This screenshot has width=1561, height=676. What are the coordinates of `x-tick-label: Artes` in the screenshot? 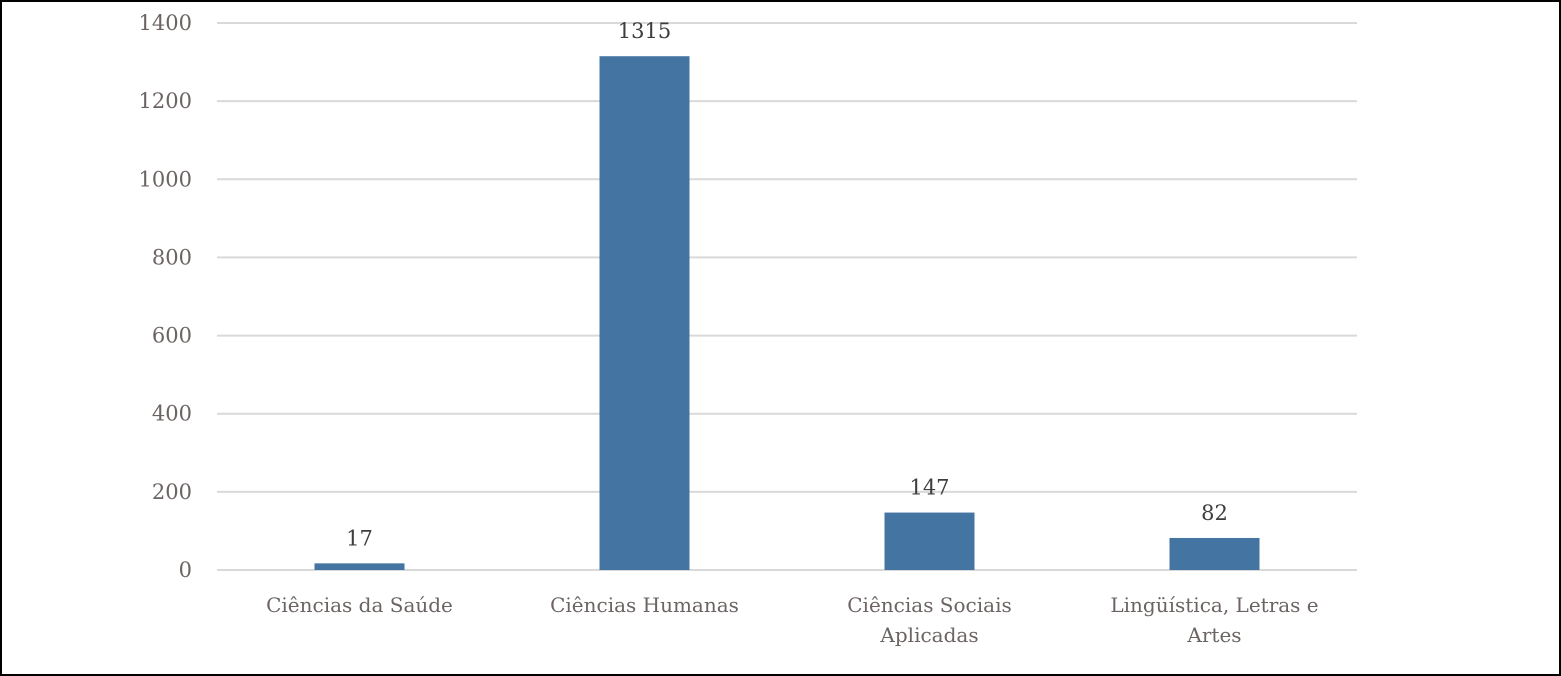 It's located at (1213, 635).